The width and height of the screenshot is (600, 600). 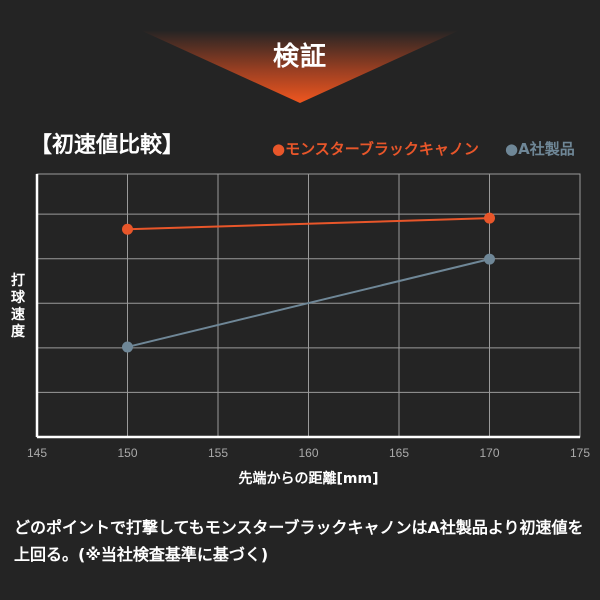 What do you see at coordinates (218, 453) in the screenshot?
I see `x-tick-label: 155` at bounding box center [218, 453].